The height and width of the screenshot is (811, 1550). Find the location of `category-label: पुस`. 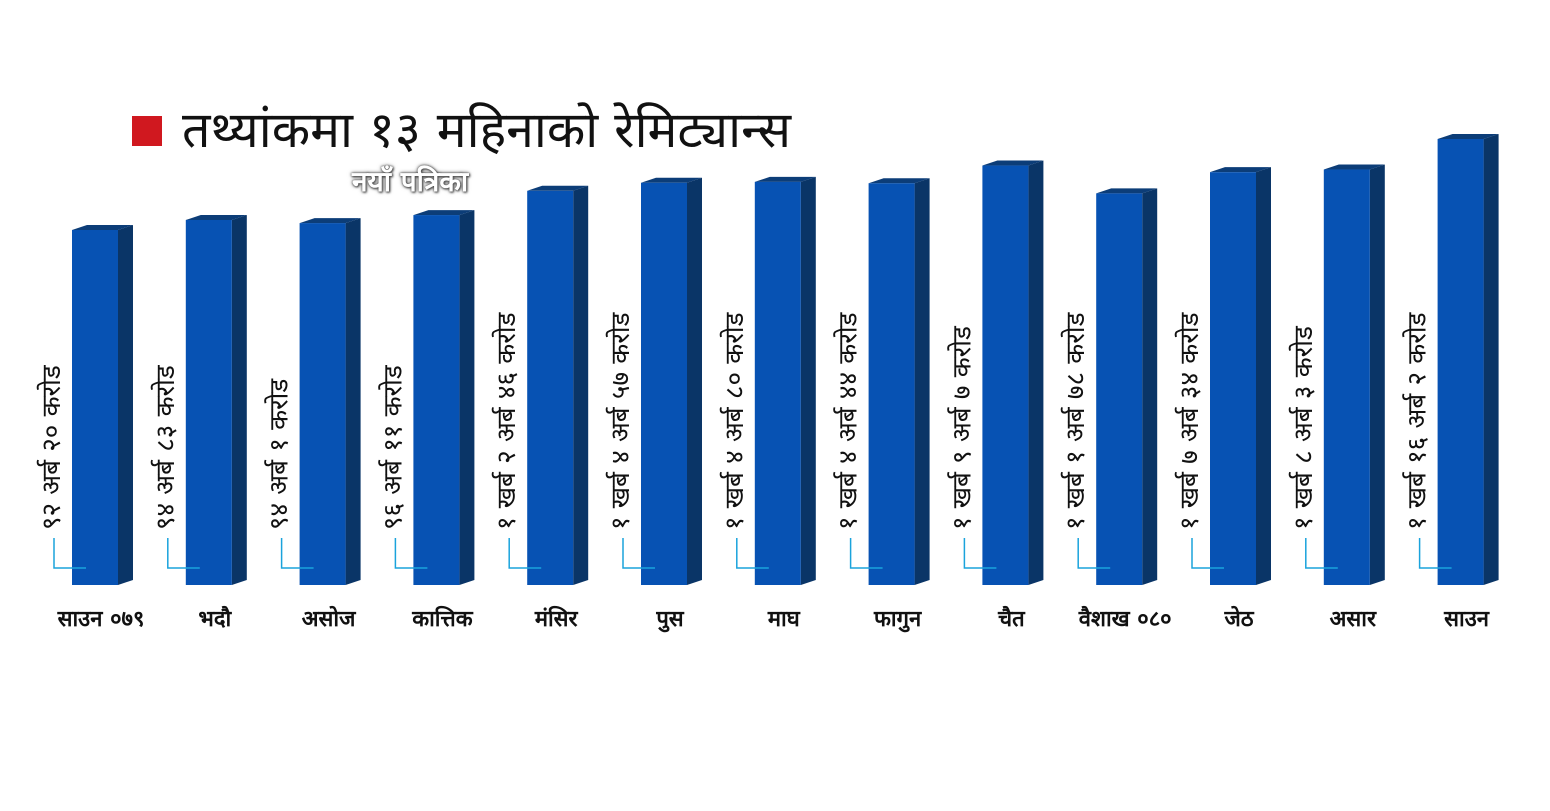

category-label: पुस is located at coordinates (669, 620).